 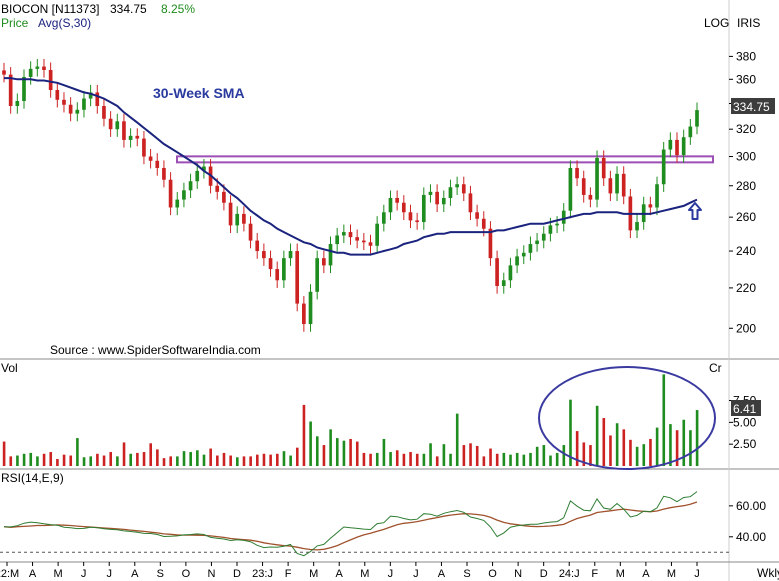 I want to click on price-axis: 200220240260280300320340360380, so click(x=742, y=192).